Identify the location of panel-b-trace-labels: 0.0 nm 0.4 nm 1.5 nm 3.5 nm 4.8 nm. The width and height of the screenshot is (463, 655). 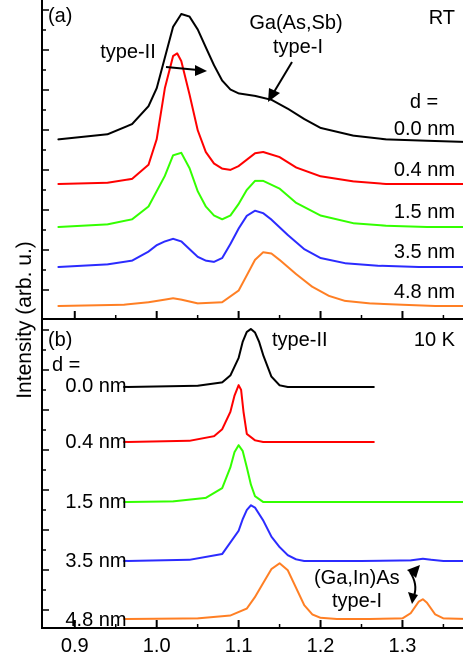
(95, 503).